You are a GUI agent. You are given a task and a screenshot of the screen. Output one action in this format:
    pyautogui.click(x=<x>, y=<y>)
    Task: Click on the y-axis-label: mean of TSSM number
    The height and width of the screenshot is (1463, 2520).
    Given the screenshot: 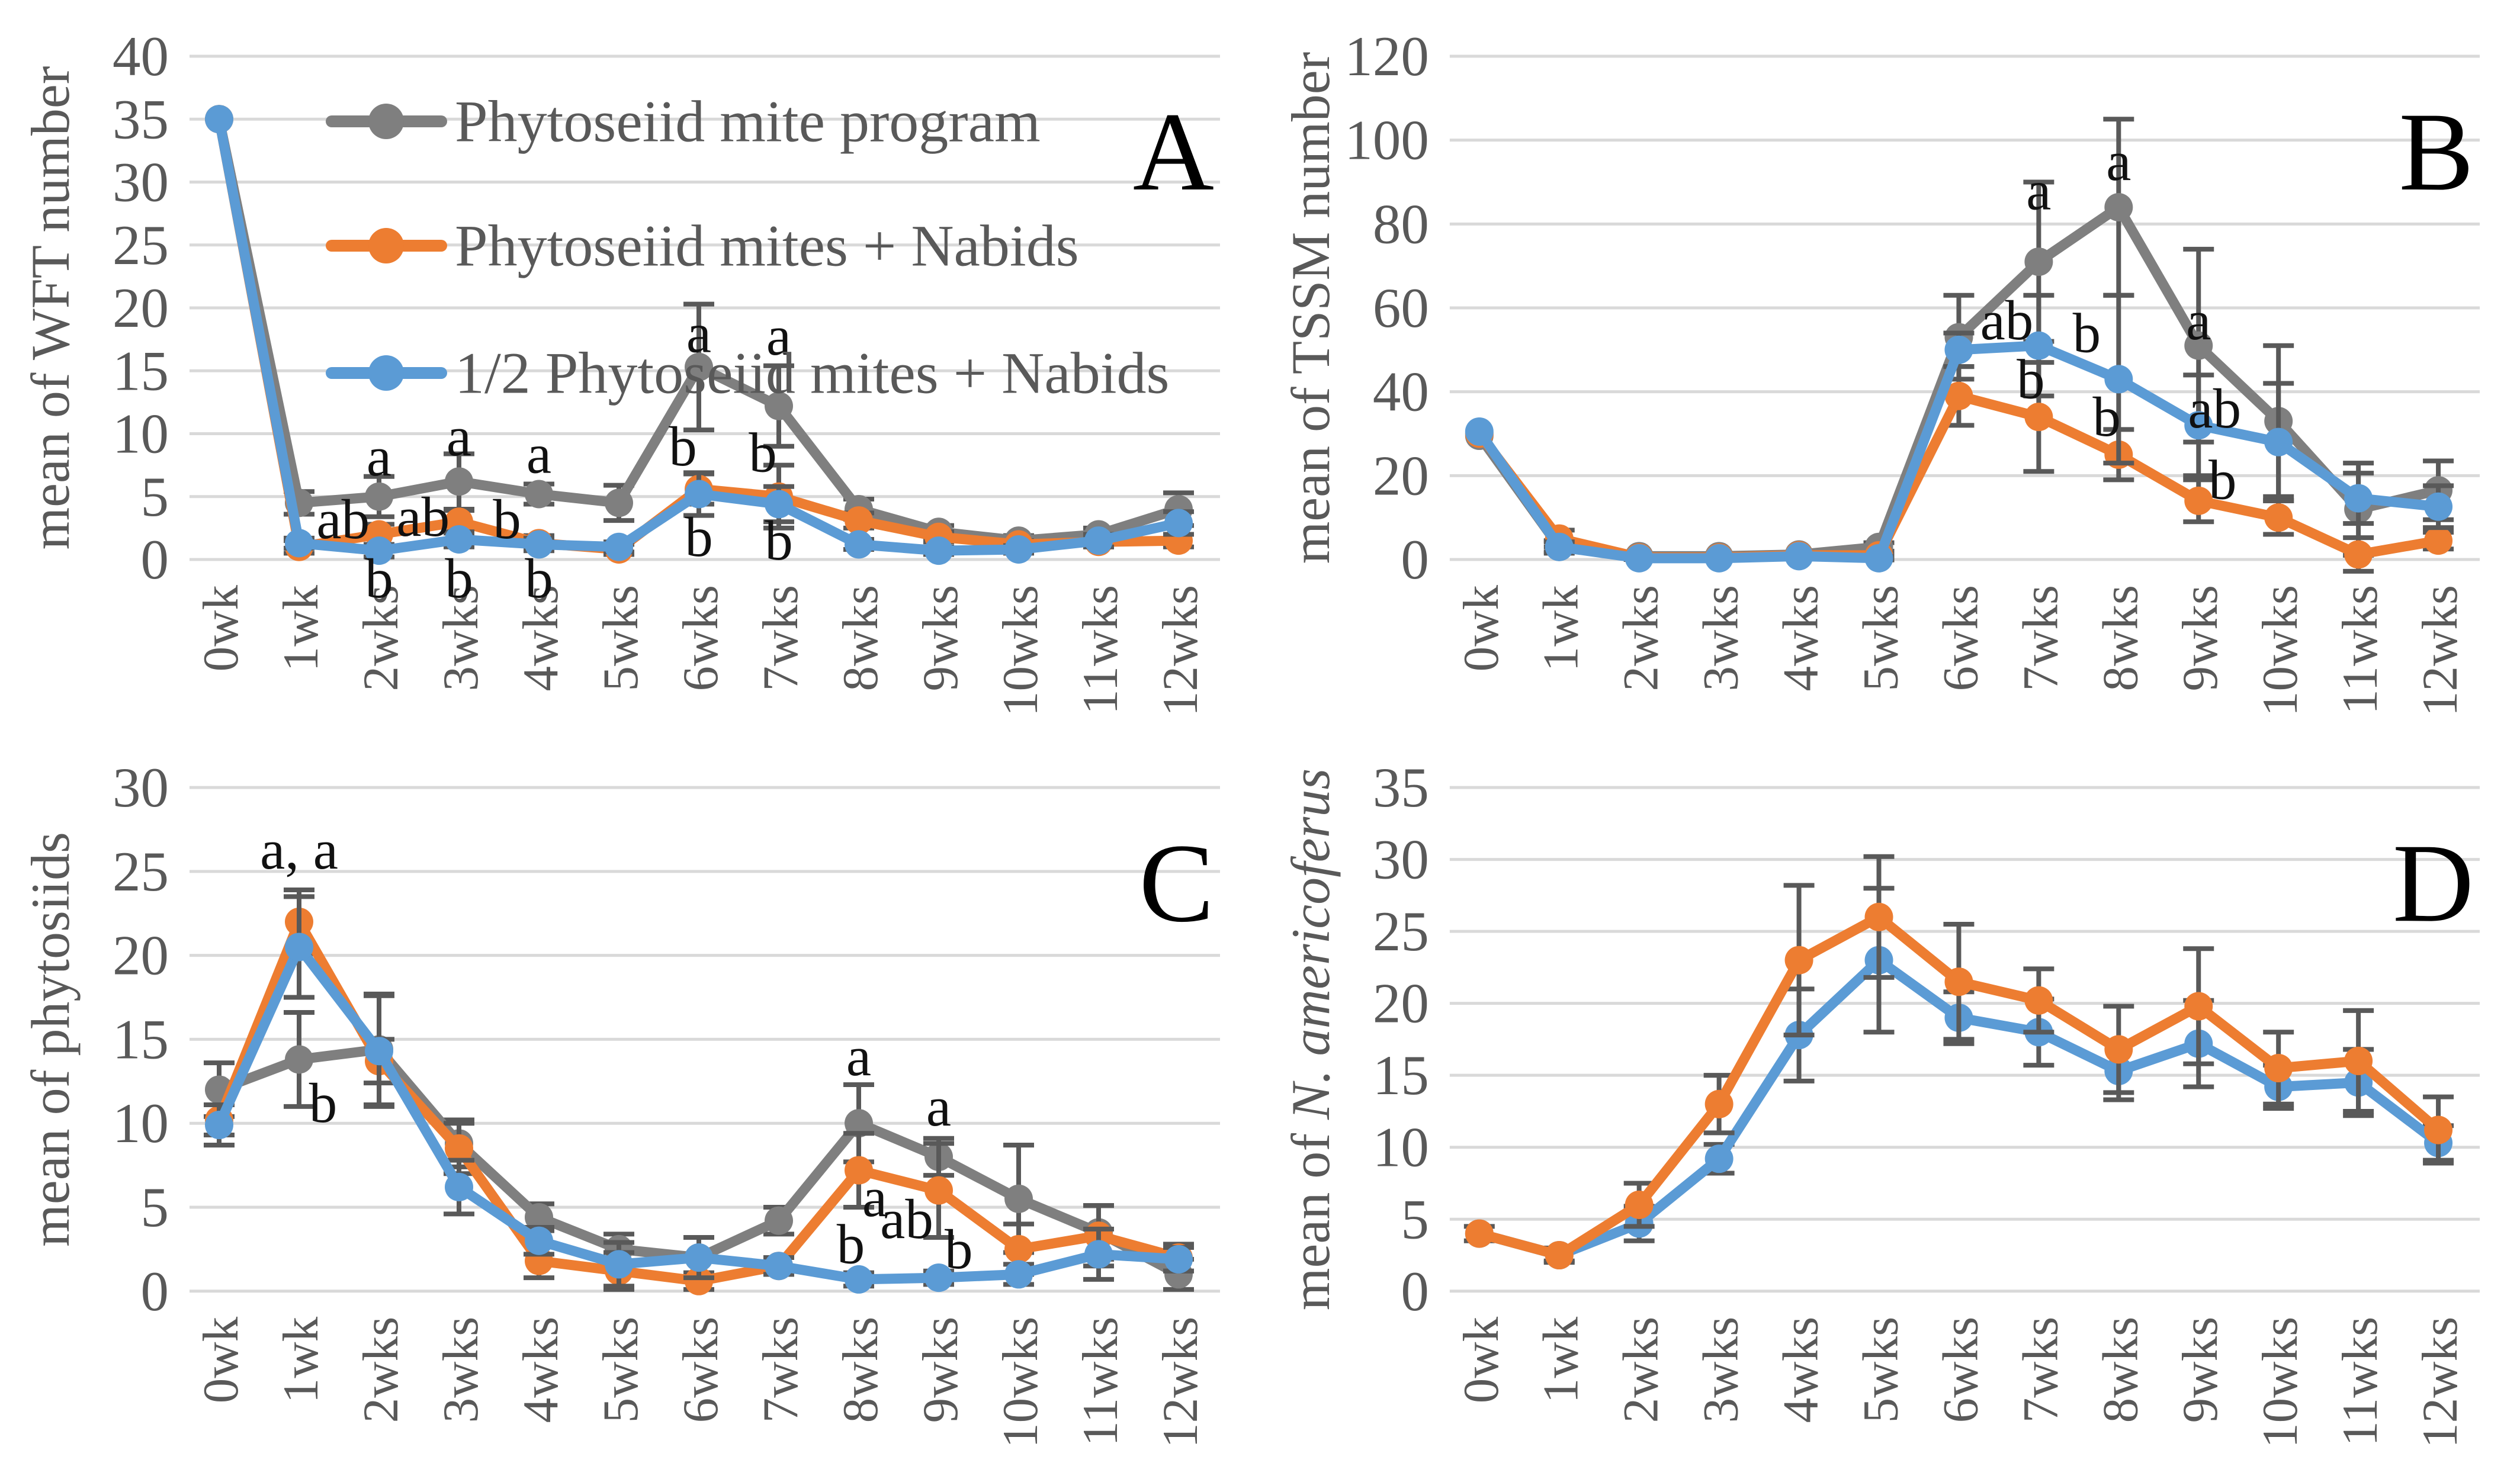 What is the action you would take?
    pyautogui.click(x=1311, y=308)
    